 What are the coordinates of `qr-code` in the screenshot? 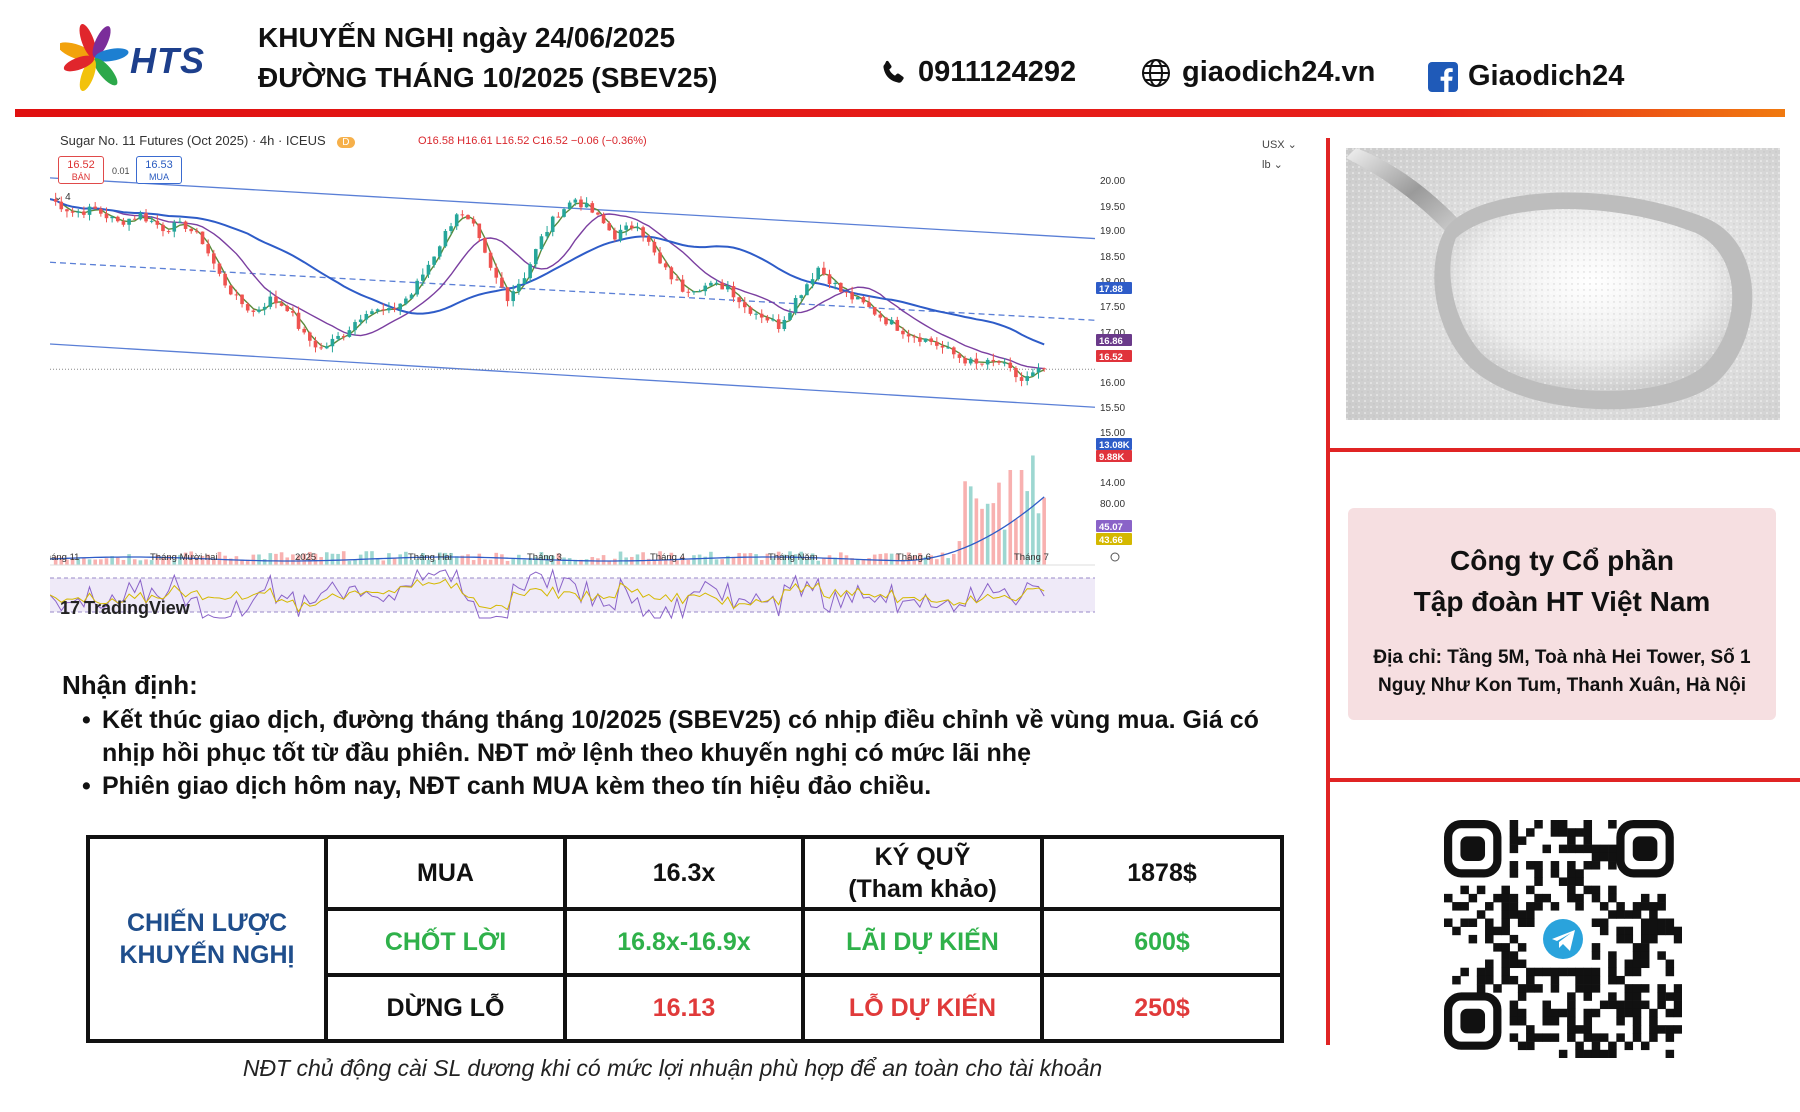 It's located at (1563, 939).